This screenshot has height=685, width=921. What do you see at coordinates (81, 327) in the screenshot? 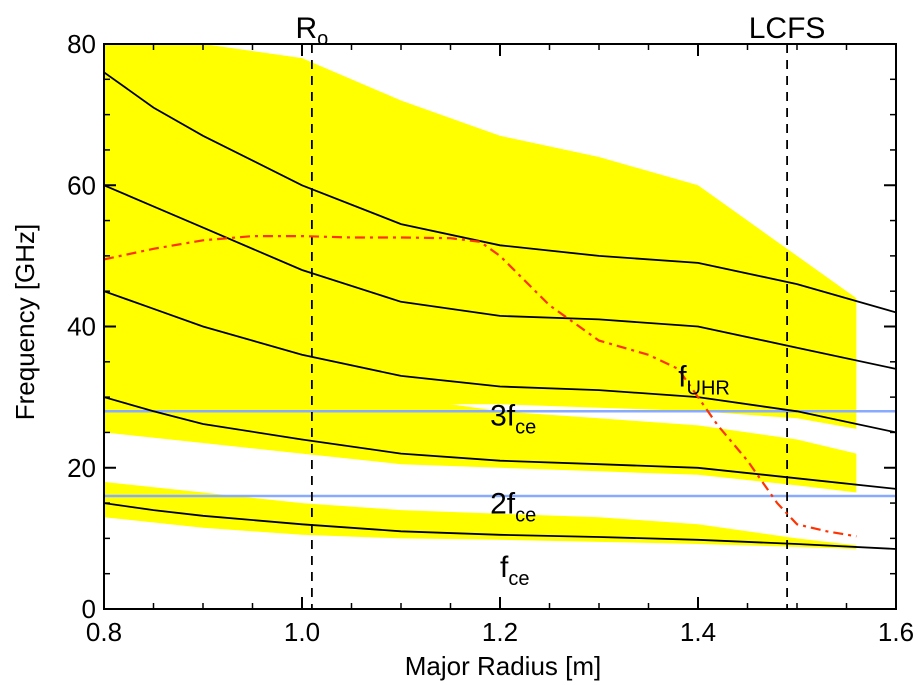
I see `y-tick-label: 40` at bounding box center [81, 327].